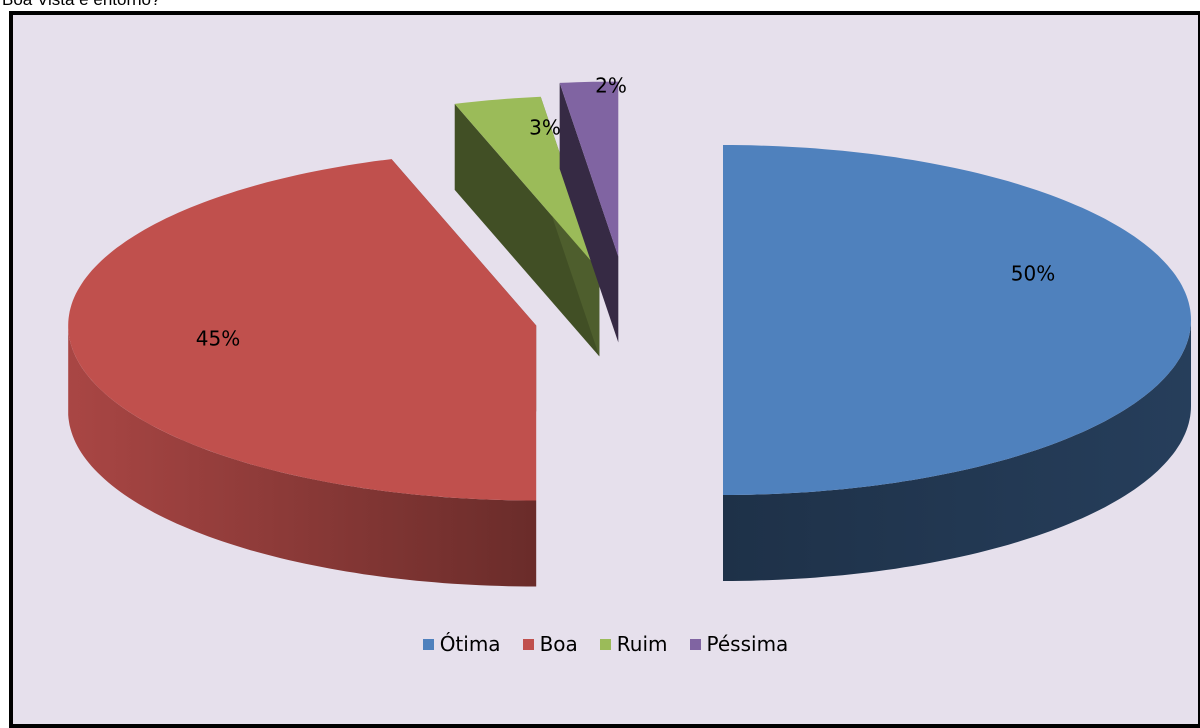  What do you see at coordinates (428, 644) in the screenshot?
I see `legend-swatch-otima` at bounding box center [428, 644].